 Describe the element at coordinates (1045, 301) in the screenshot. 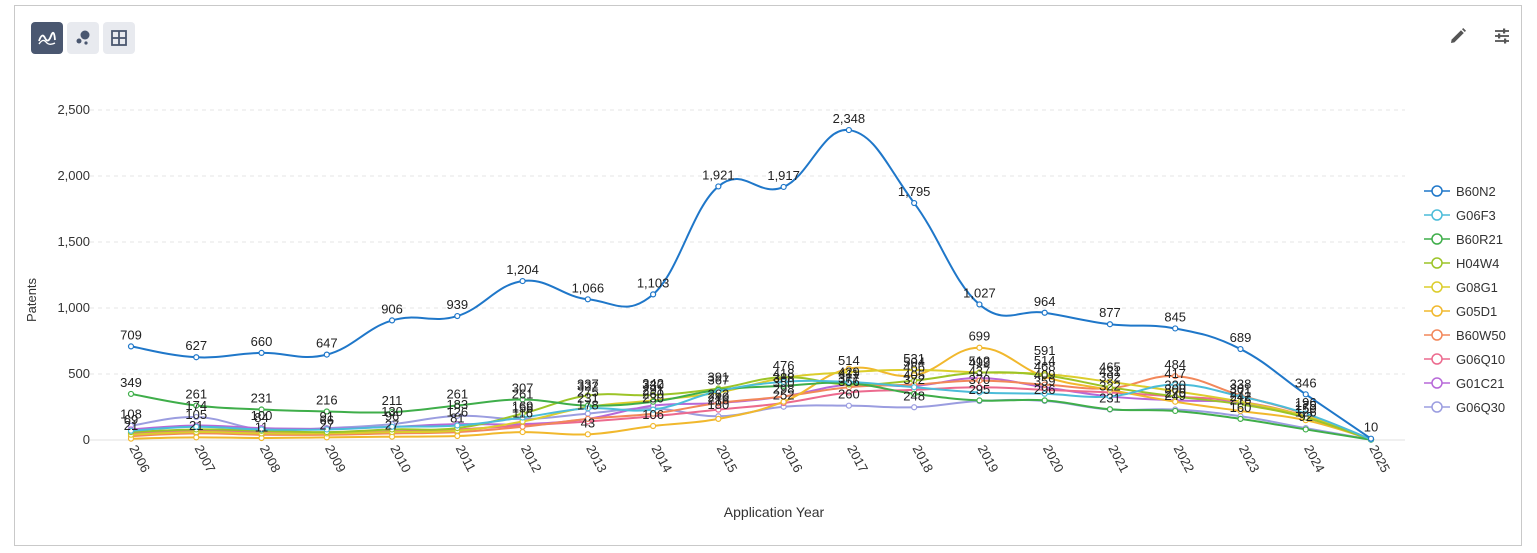

I see `data-label: 964` at that location.